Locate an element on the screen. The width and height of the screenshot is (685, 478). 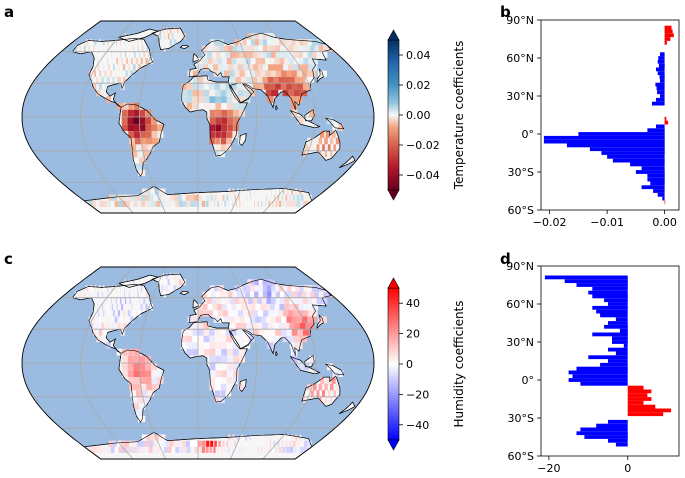
temperature-latitude-bars: 90°N 60°N 30°N 0° 30°S 60°S−0.02 −0.01 0.00 is located at coordinates (593, 121).